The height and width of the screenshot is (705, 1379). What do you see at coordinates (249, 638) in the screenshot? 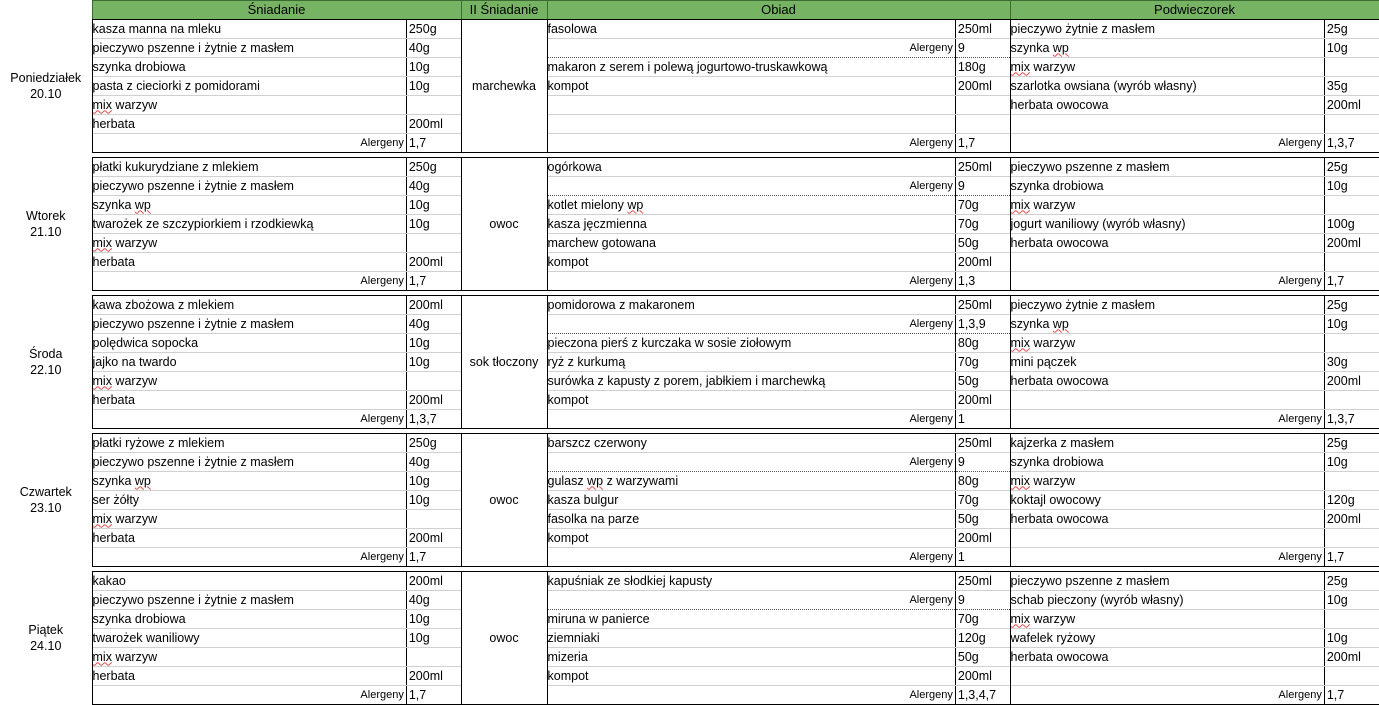
I see `menu-item-name: twarożek waniliowy` at bounding box center [249, 638].